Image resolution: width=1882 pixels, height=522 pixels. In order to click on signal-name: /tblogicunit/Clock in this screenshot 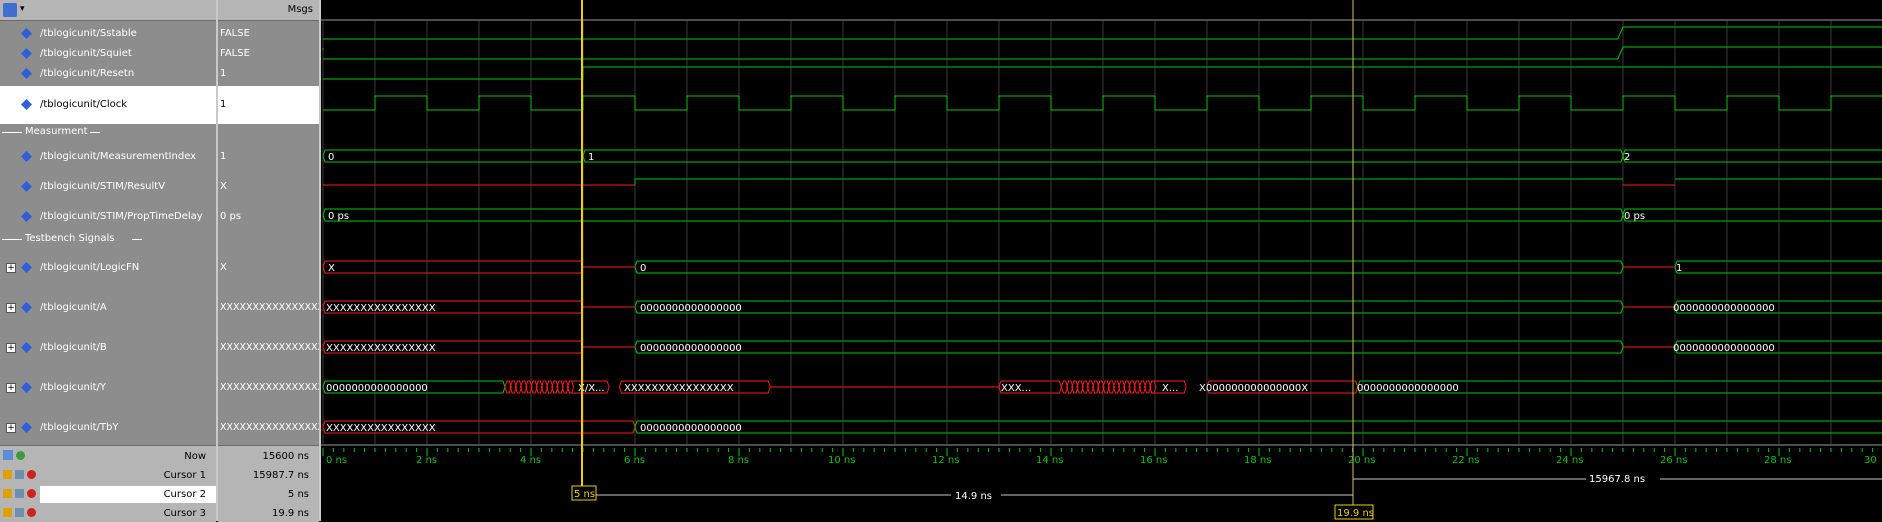, I will do `click(84, 104)`.